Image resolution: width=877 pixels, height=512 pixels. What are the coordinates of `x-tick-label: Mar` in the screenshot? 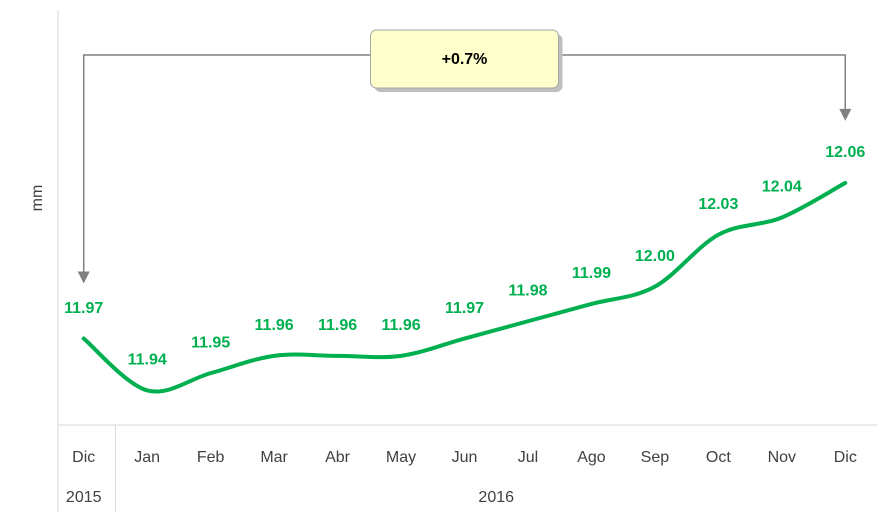 It's located at (274, 457).